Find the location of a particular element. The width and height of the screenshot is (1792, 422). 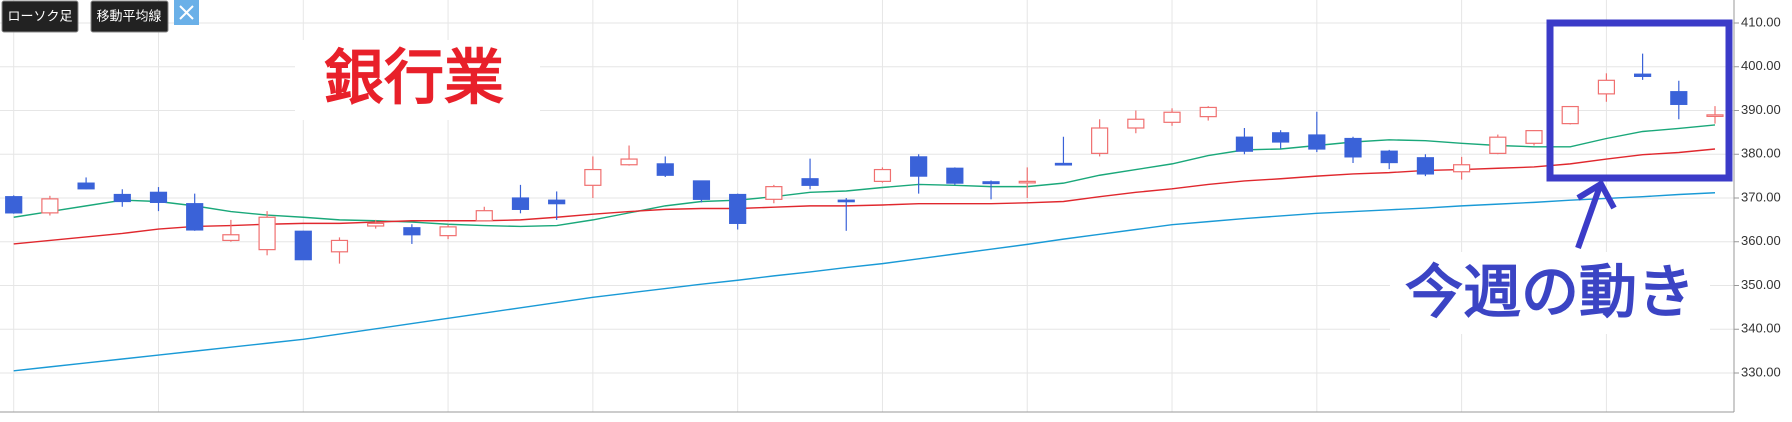

arrow-shaft is located at coordinates (1589, 217).